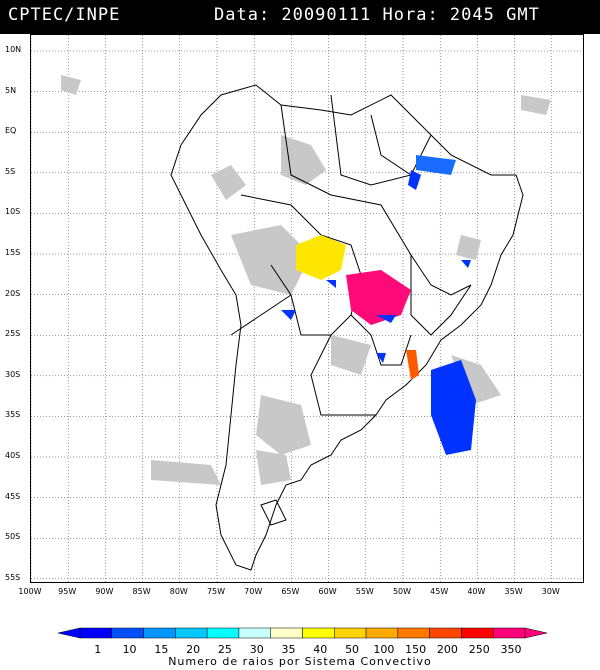 The image size is (600, 670). Describe the element at coordinates (13, 537) in the screenshot. I see `lat-label: 50S` at that location.